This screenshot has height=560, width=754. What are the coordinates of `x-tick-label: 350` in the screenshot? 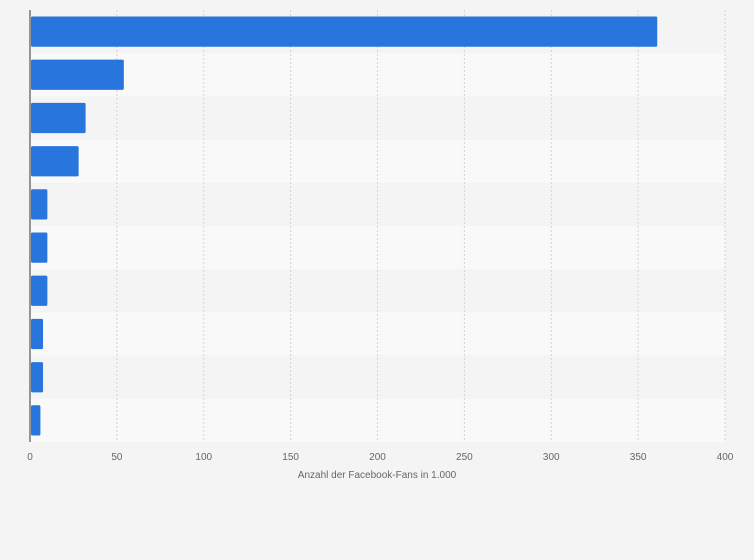 It's located at (638, 457).